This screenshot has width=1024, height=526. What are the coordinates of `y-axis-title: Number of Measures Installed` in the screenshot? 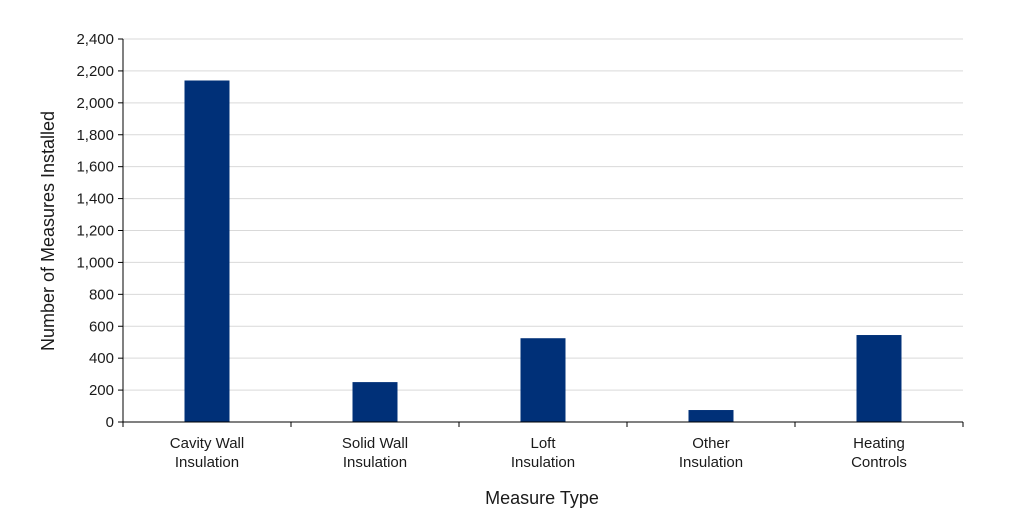 It's located at (48, 231).